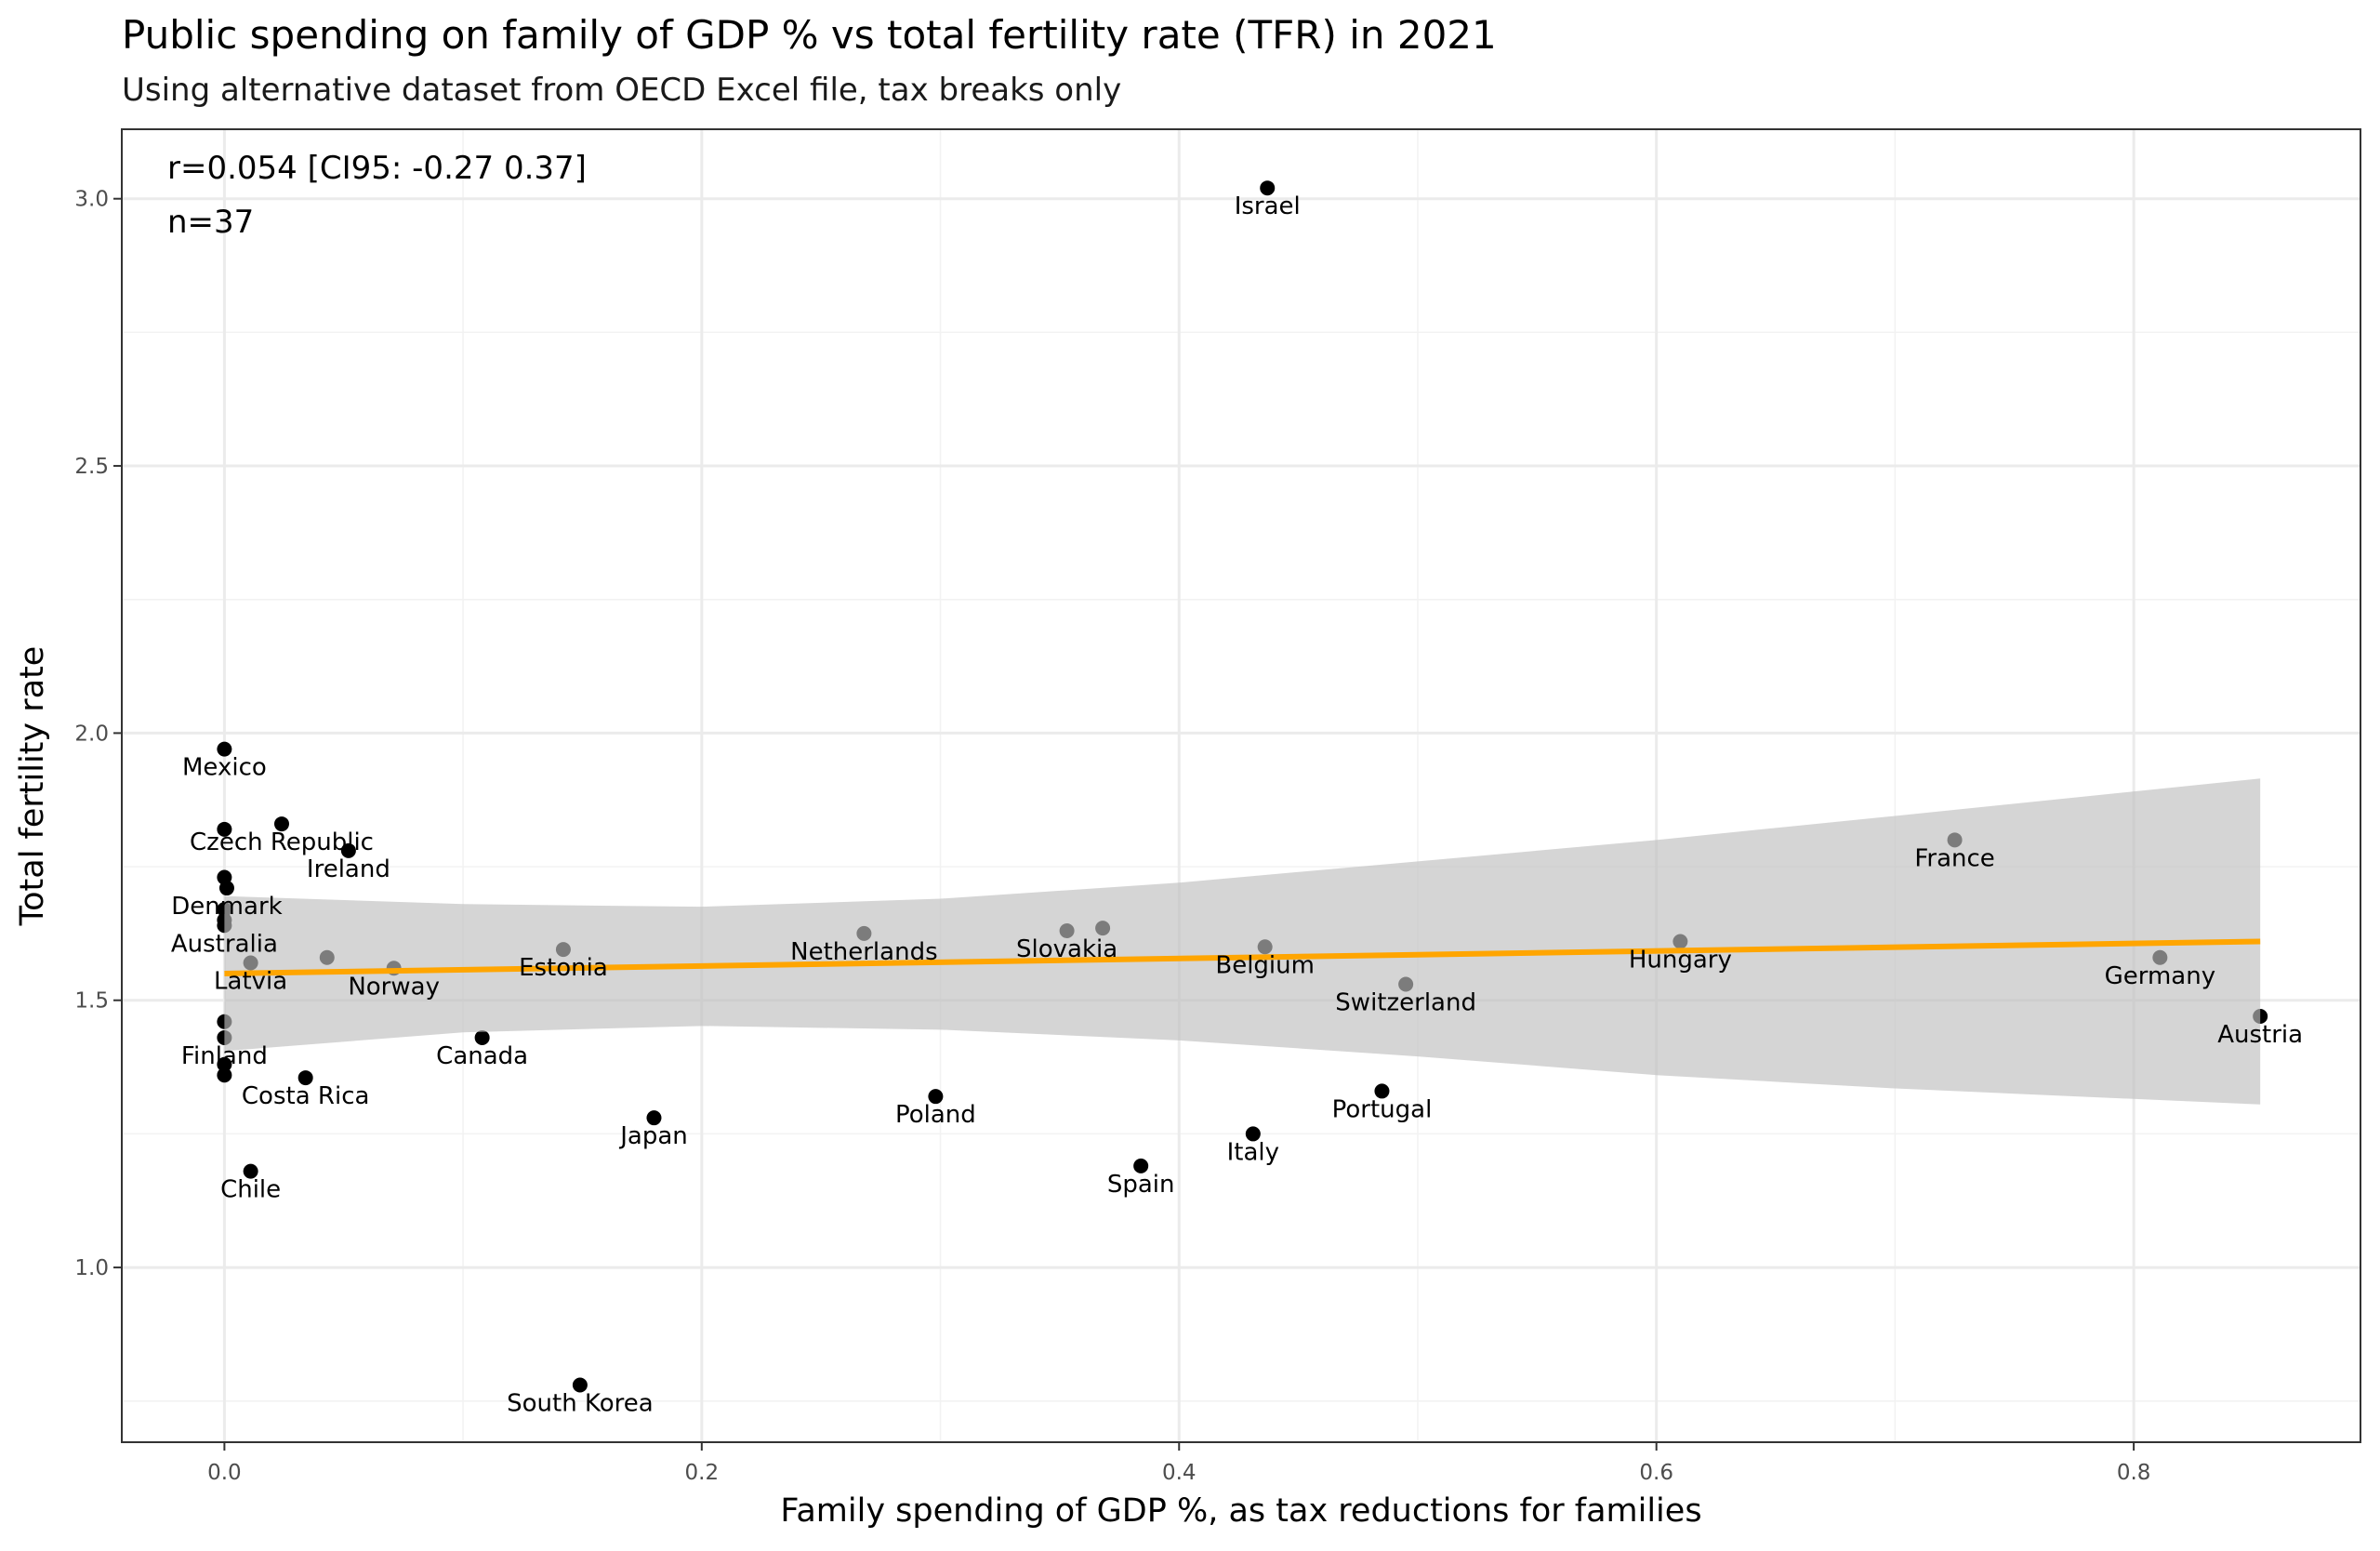 This screenshot has height=1551, width=2380. Describe the element at coordinates (91, 200) in the screenshot. I see `y-tick-label: 3.0` at that location.